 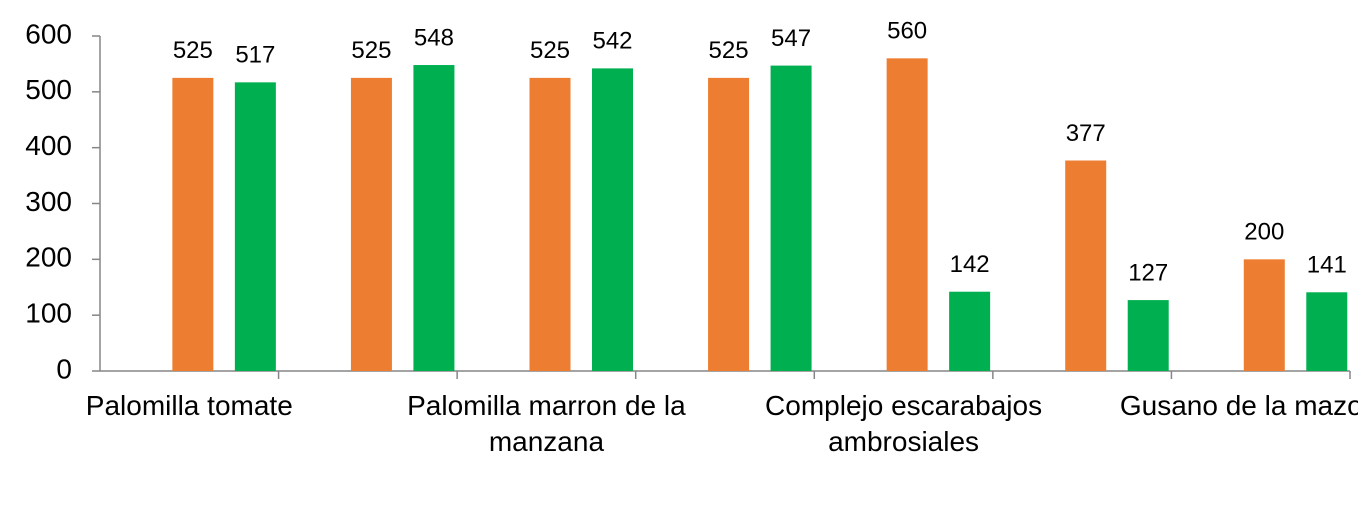 What do you see at coordinates (970, 264) in the screenshot?
I see `value-label: 142` at bounding box center [970, 264].